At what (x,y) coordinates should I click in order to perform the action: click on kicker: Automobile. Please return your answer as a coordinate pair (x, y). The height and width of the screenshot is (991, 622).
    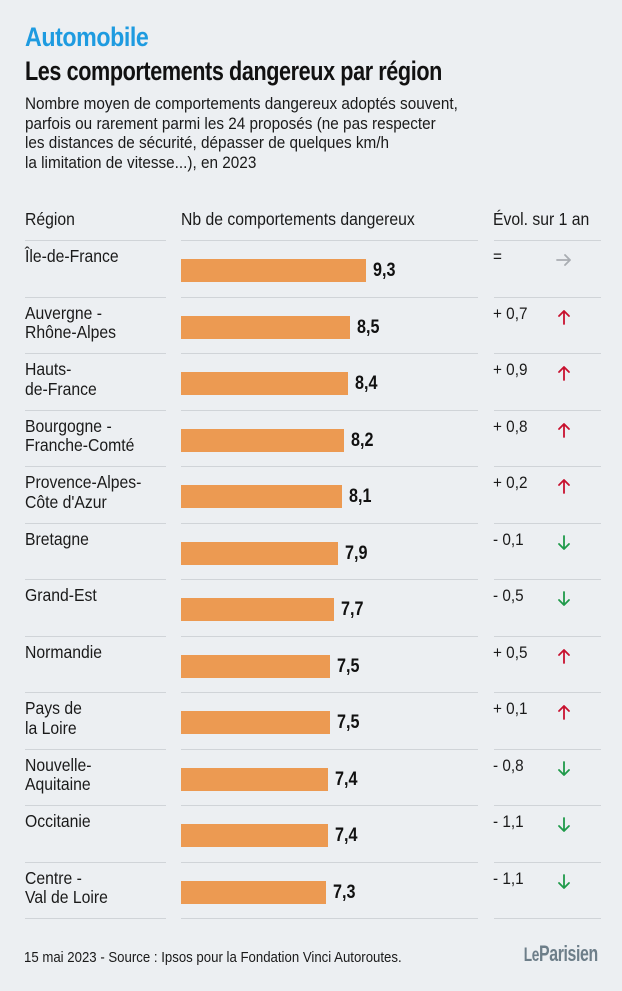
    Looking at the image, I should click on (87, 37).